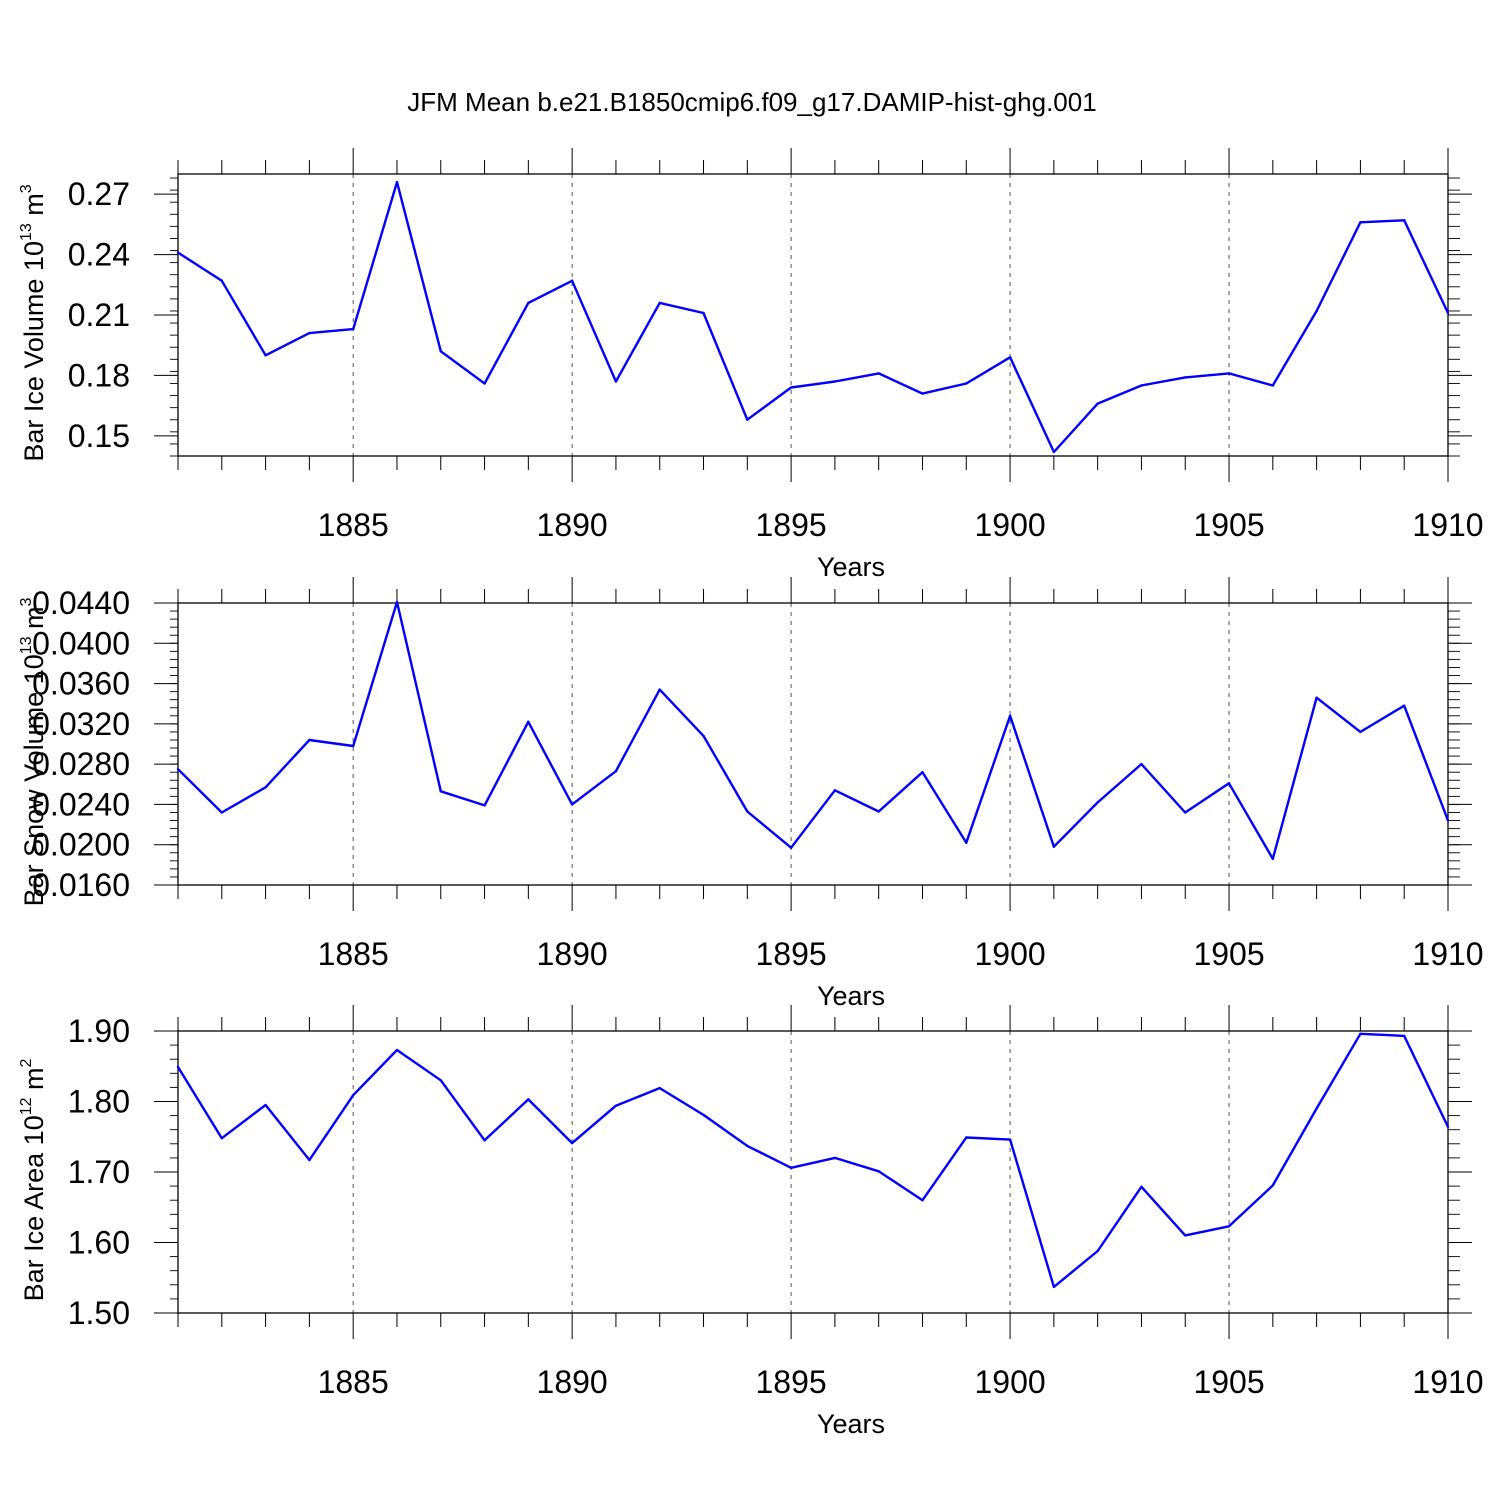  I want to click on y-tick-label: 0.0360, so click(81, 684).